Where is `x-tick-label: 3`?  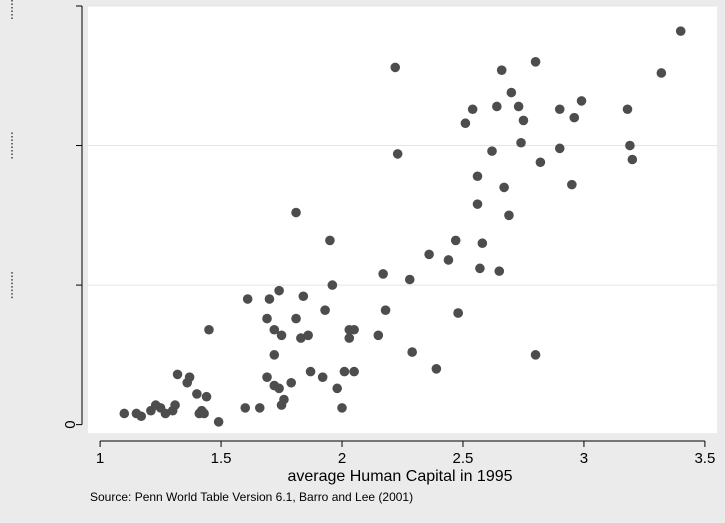 x-tick-label: 3 is located at coordinates (584, 458).